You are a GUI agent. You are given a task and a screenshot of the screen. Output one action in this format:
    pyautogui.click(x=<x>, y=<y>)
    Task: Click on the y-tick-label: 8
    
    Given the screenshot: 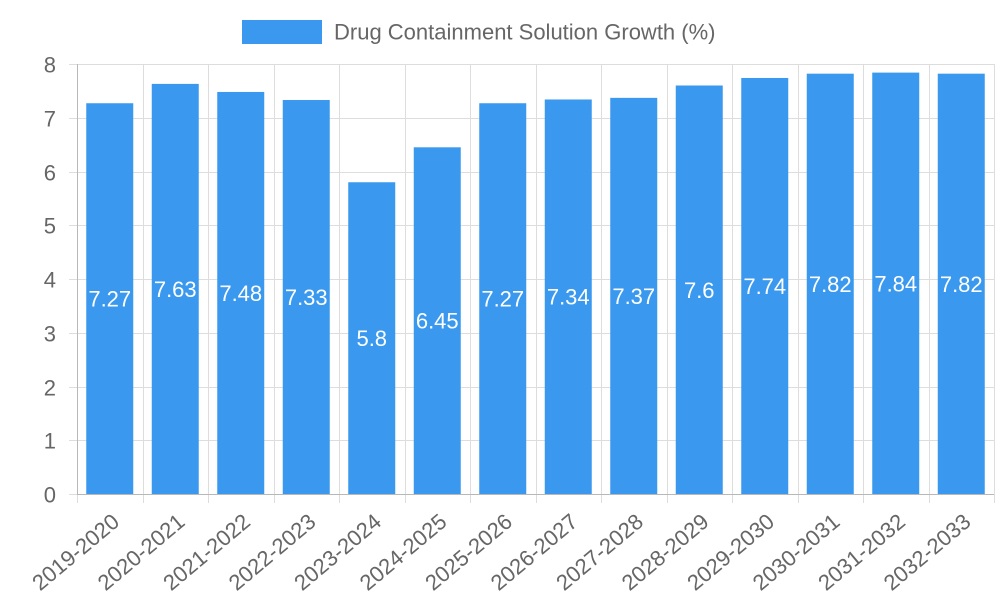 What is the action you would take?
    pyautogui.click(x=50, y=65)
    